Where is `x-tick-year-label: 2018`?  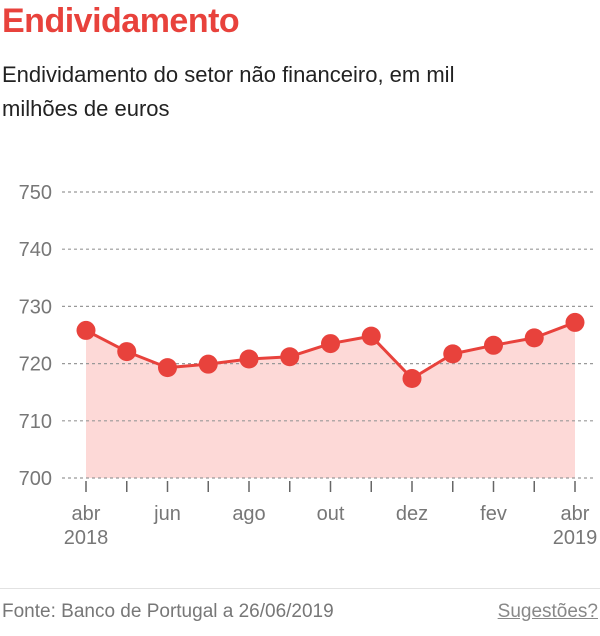
x-tick-year-label: 2018 is located at coordinates (86, 538).